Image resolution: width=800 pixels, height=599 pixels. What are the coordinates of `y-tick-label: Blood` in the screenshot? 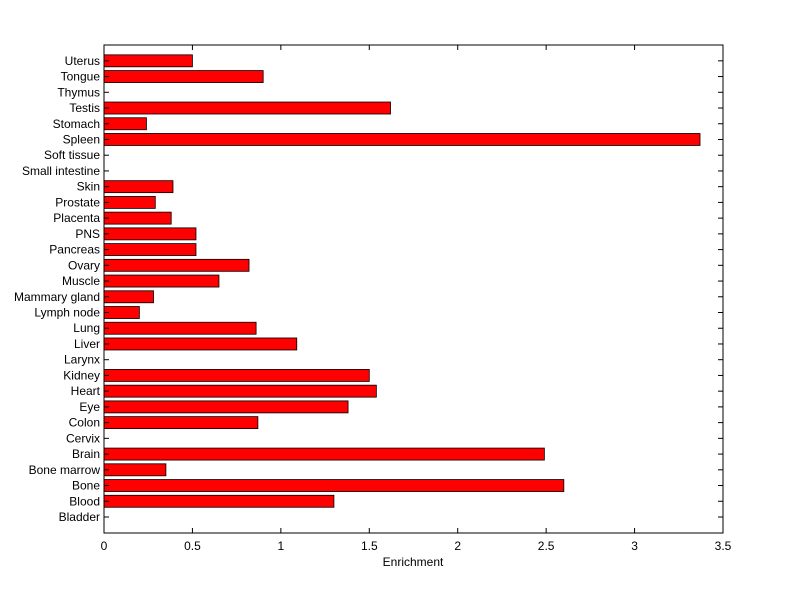 It's located at (84, 501).